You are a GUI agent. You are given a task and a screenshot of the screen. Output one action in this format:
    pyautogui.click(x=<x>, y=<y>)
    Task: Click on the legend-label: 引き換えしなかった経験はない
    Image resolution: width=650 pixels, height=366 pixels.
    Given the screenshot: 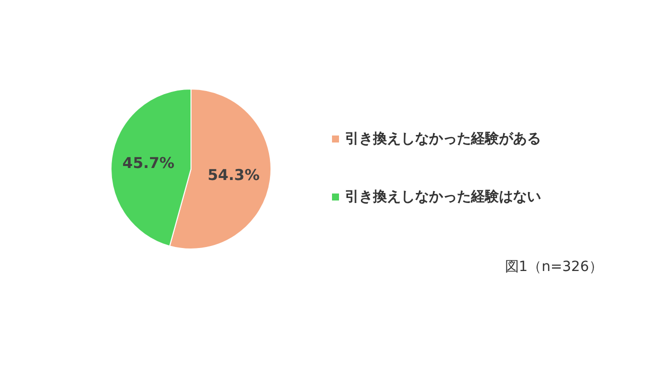 What is the action you would take?
    pyautogui.click(x=443, y=197)
    